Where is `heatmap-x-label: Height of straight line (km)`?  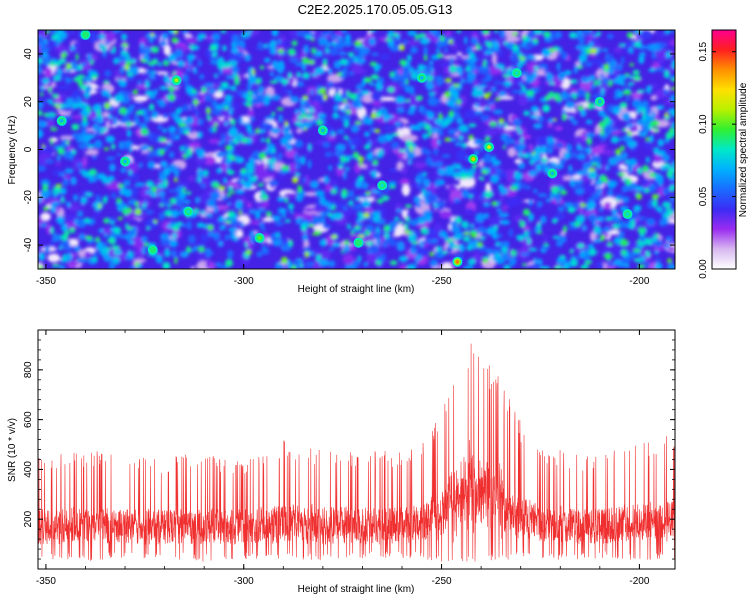 heatmap-x-label: Height of straight line (km) is located at coordinates (356, 289).